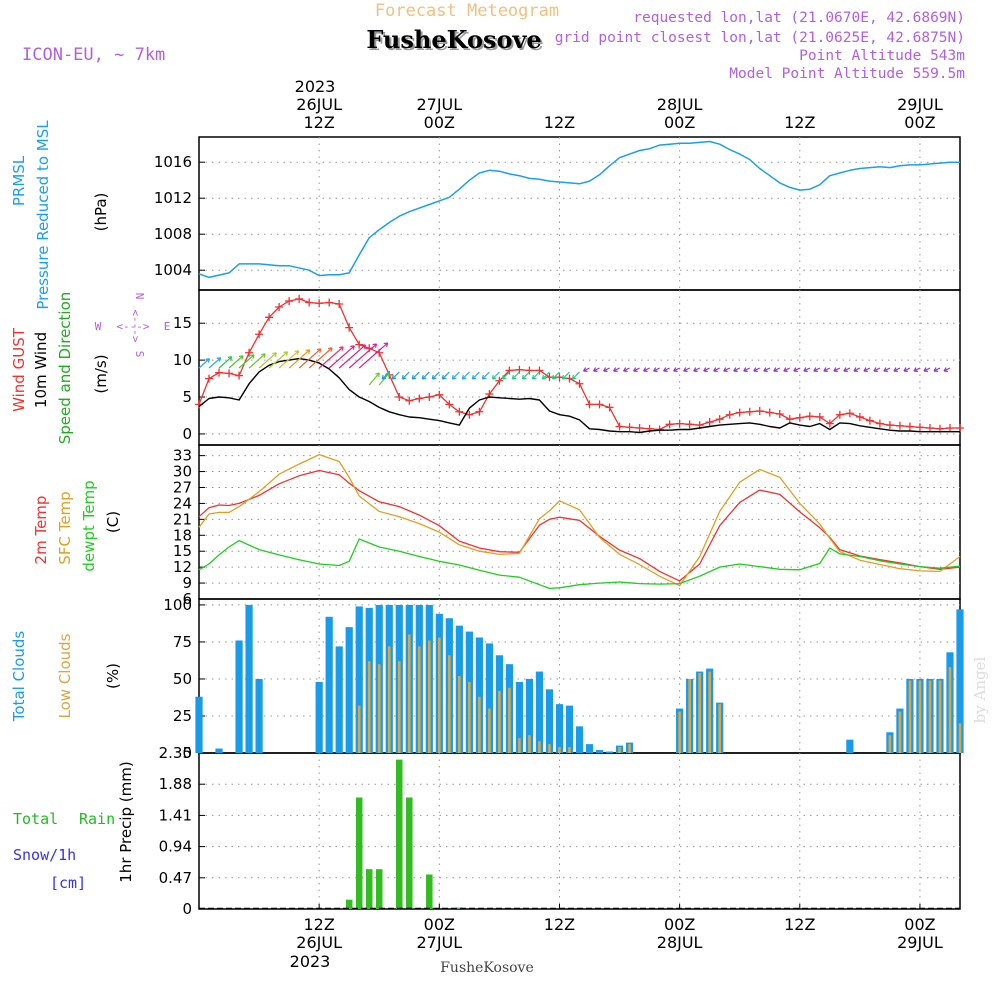  Describe the element at coordinates (135, 325) in the screenshot. I see `compass-vertical-arrow: <--->` at that location.